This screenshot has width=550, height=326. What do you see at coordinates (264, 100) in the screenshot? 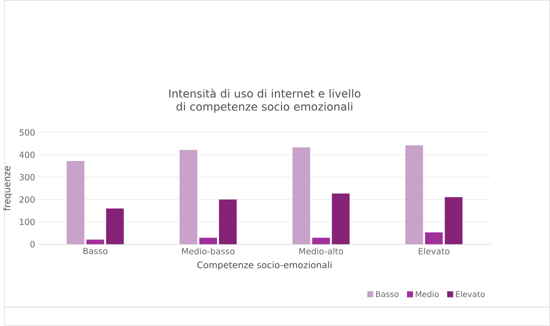
I see `chart-title: Intensità di uso di internet e livello di competenze socio emozionali` at bounding box center [264, 100].